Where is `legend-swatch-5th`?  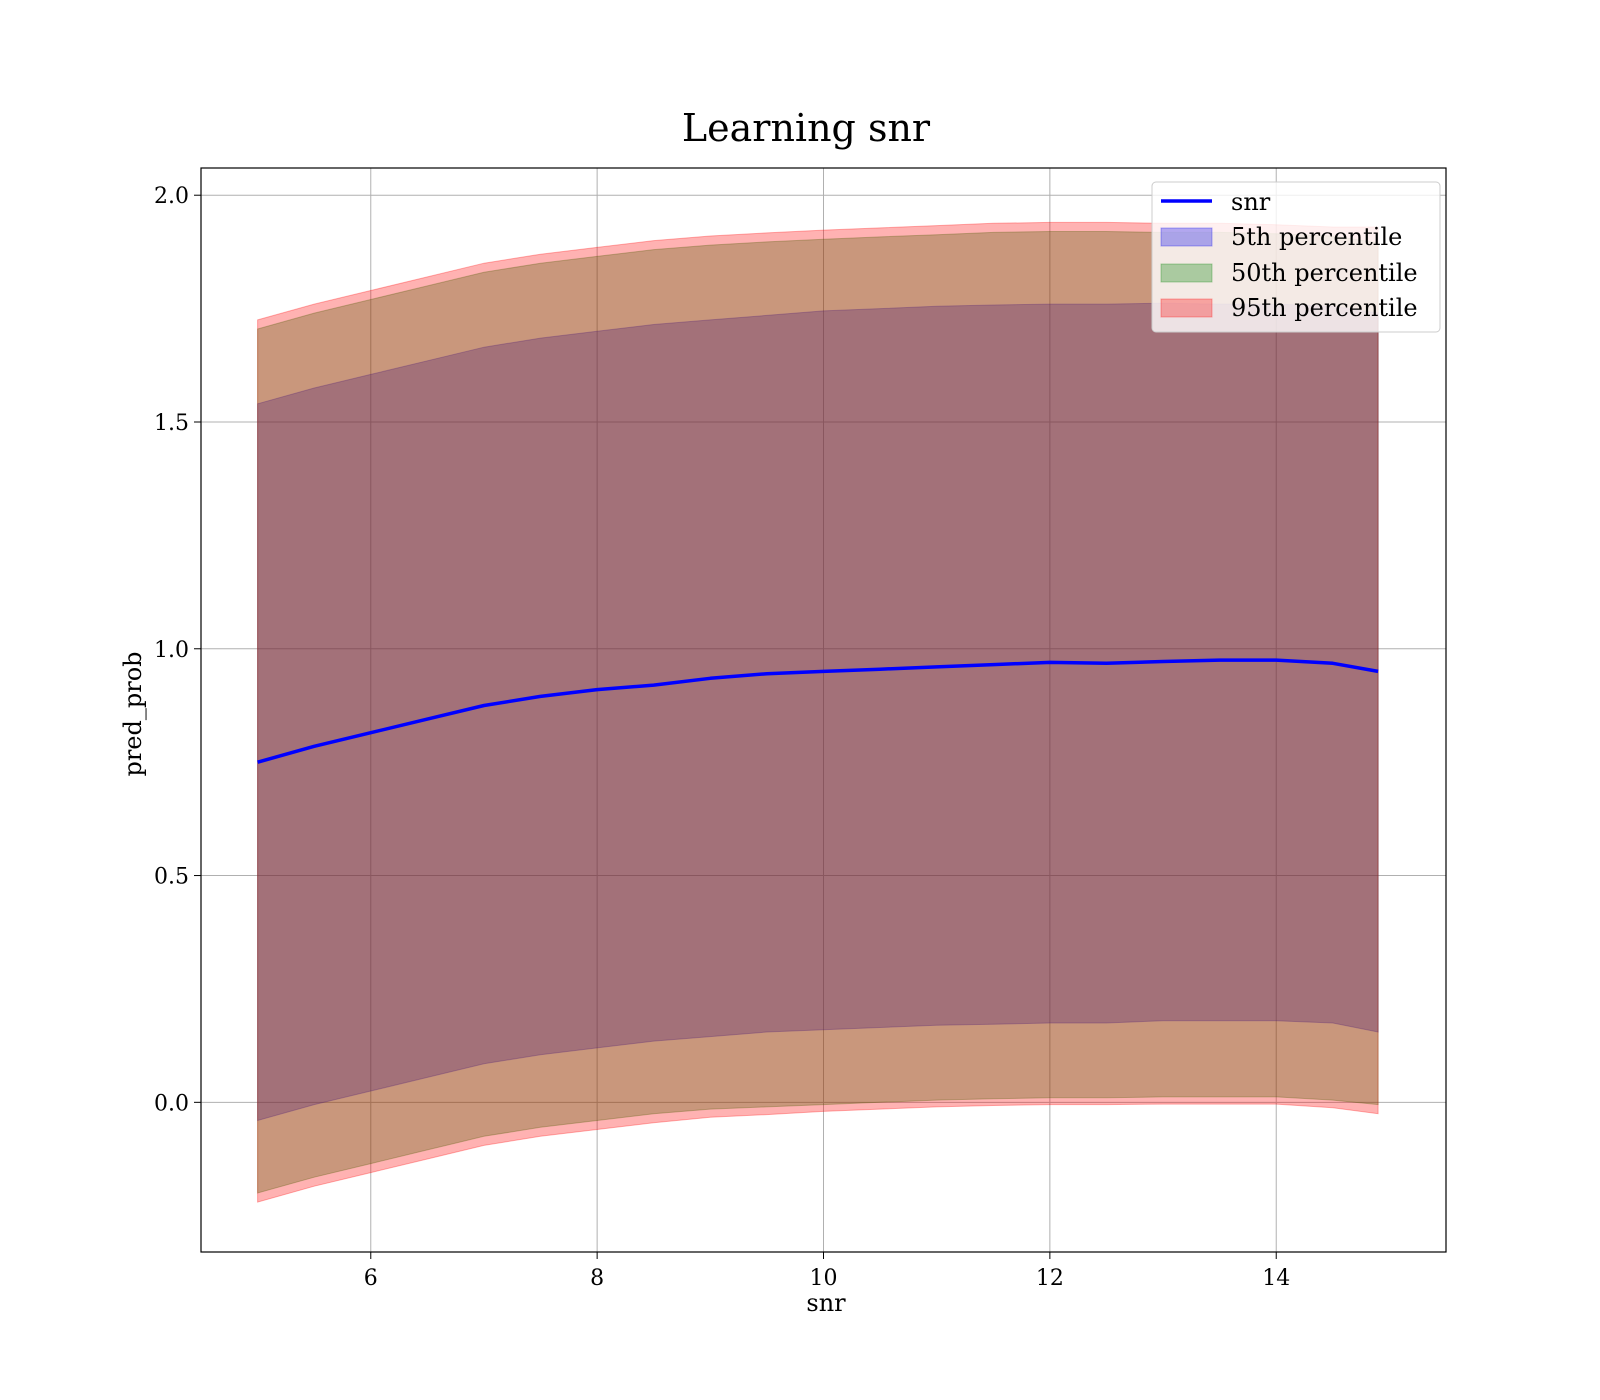
legend-swatch-5th is located at coordinates (1186, 237).